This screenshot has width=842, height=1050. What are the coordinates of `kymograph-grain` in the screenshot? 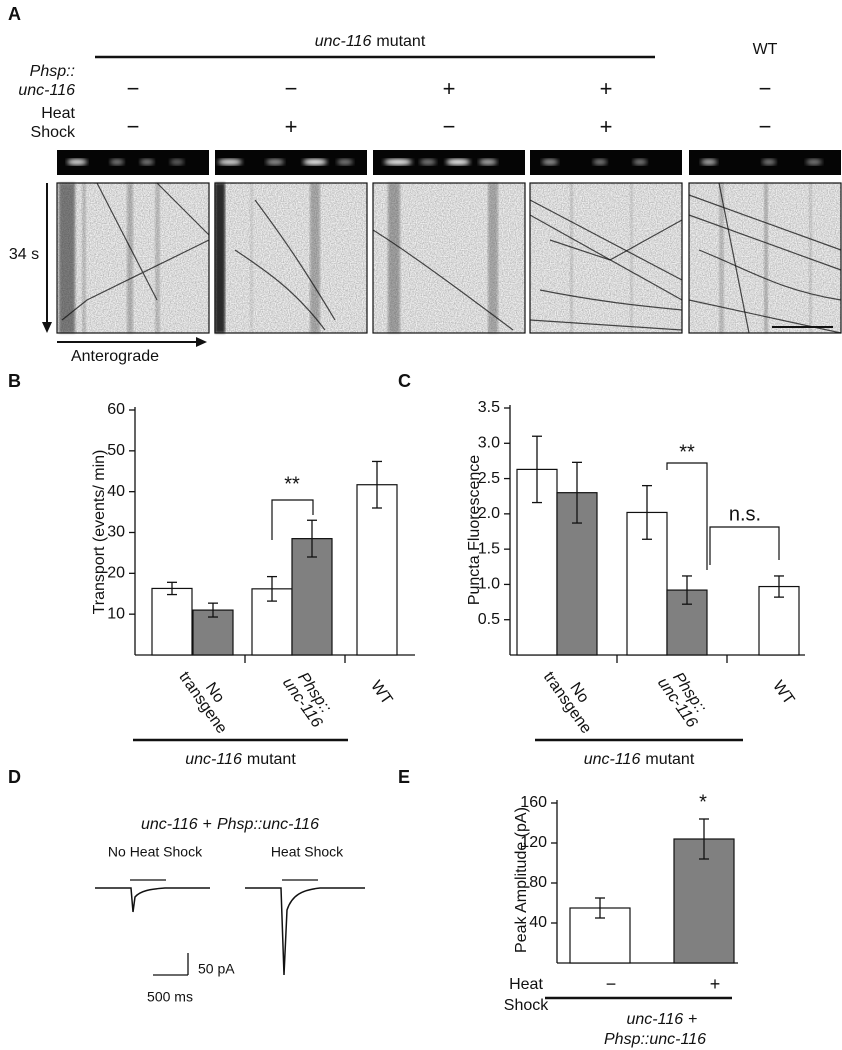 It's located at (291, 258).